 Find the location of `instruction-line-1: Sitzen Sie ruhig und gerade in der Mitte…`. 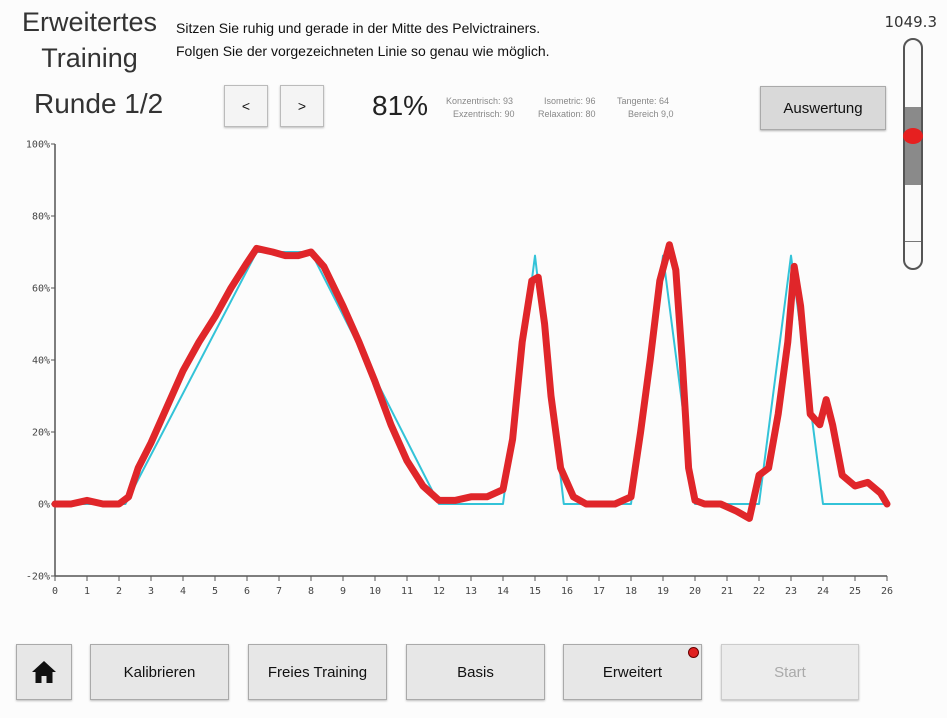

instruction-line-1: Sitzen Sie ruhig und gerade in der Mitte… is located at coordinates (358, 28).